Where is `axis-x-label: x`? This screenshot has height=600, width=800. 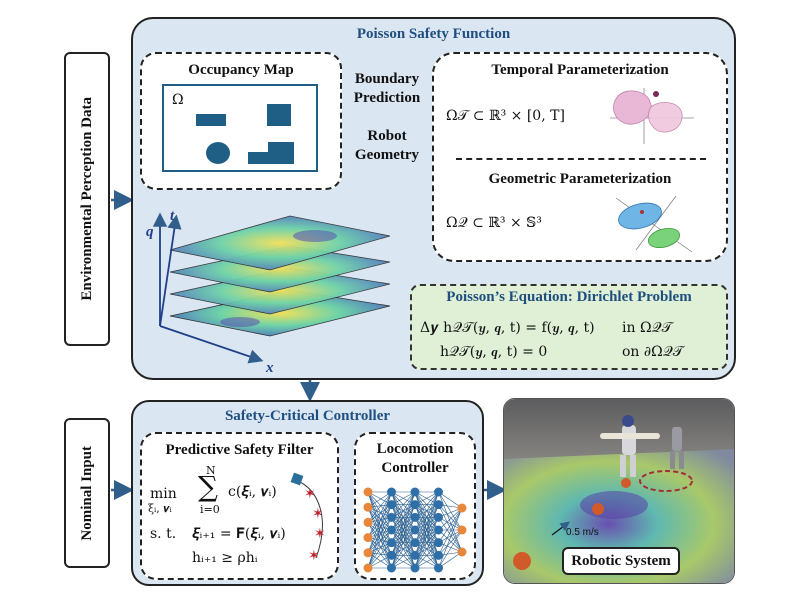
axis-x-label: x is located at coordinates (269, 368).